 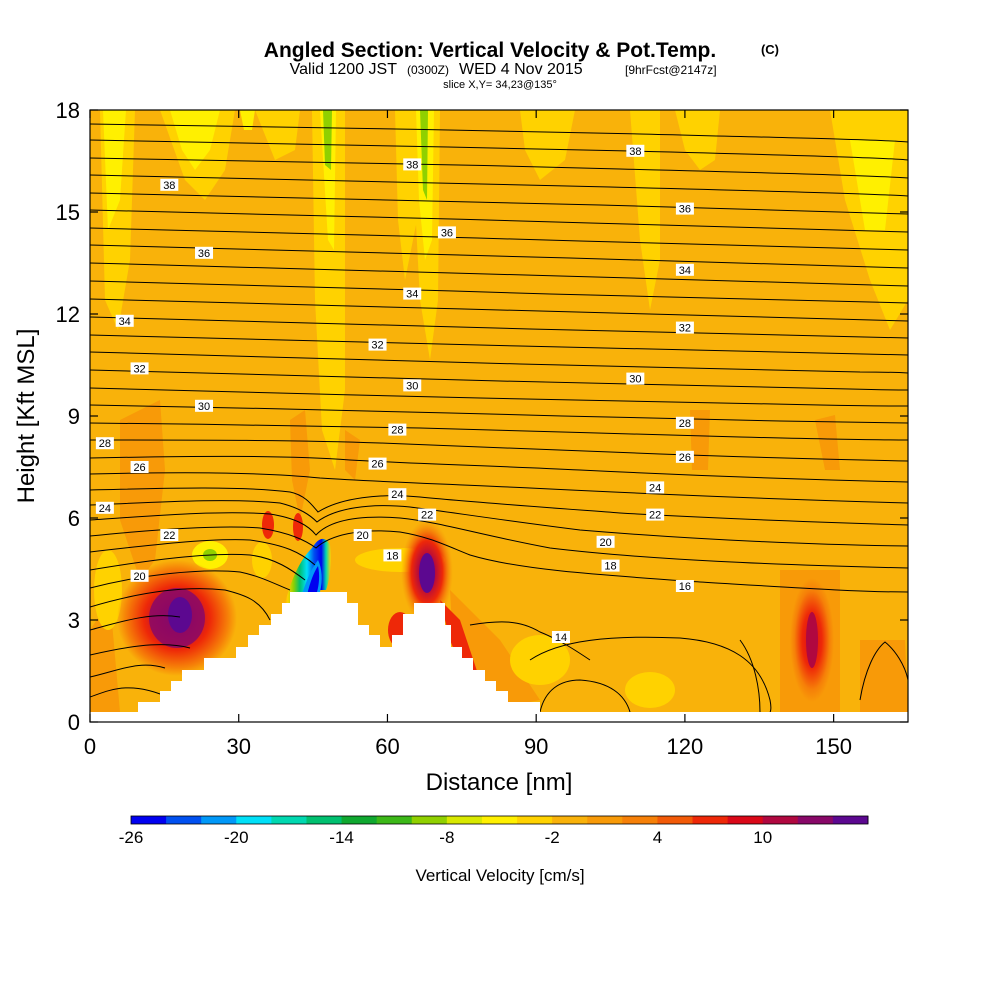 I want to click on y-tick-label: 6, so click(x=74, y=518).